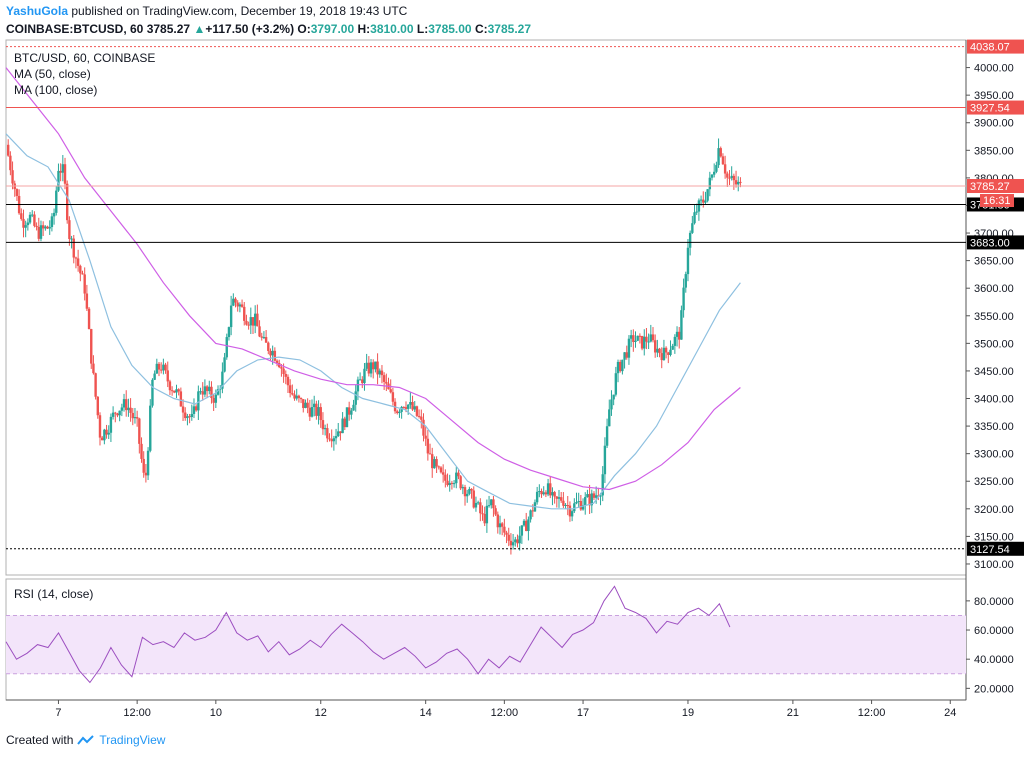 This screenshot has height=757, width=1024. Describe the element at coordinates (994, 124) in the screenshot. I see `y-tick-label: 3900.00` at that location.